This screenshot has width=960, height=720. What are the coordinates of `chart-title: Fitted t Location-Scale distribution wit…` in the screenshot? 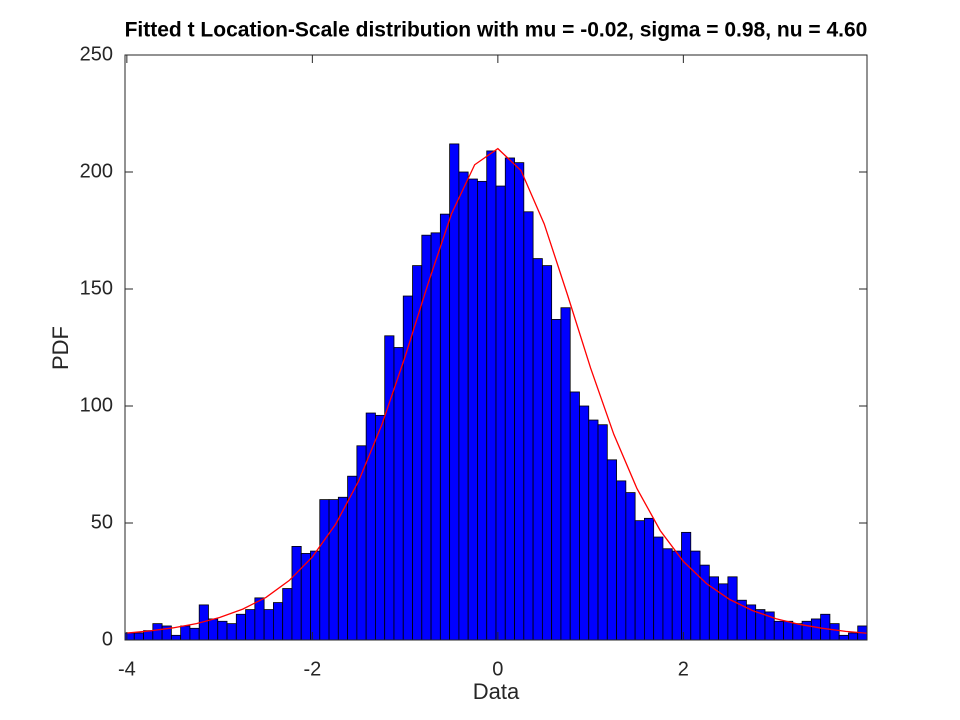 It's located at (496, 30).